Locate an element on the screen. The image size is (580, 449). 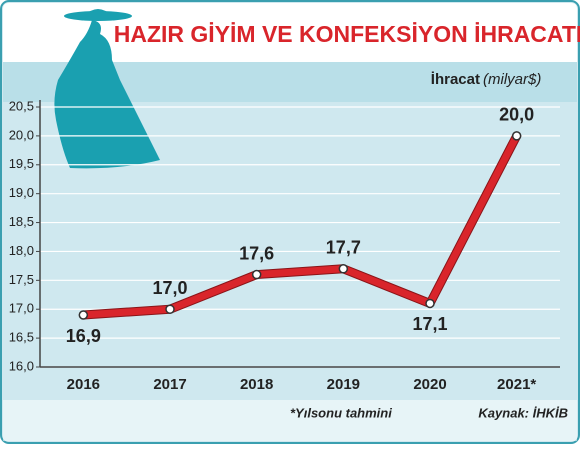
y-tick-label: 16,0 is located at coordinates (21, 365).